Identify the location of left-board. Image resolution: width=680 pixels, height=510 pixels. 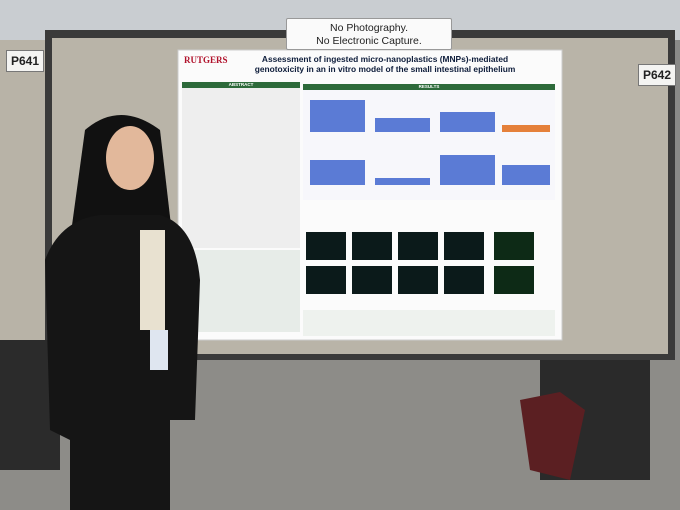
(25, 190).